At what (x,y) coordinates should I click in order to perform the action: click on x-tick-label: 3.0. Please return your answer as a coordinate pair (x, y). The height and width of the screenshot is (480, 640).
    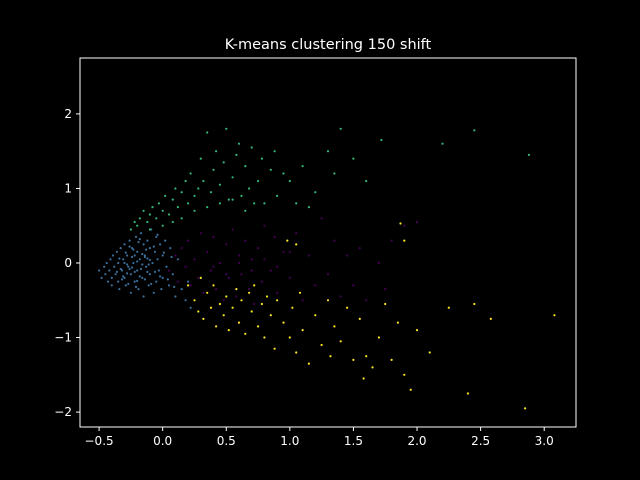
    Looking at the image, I should click on (544, 441).